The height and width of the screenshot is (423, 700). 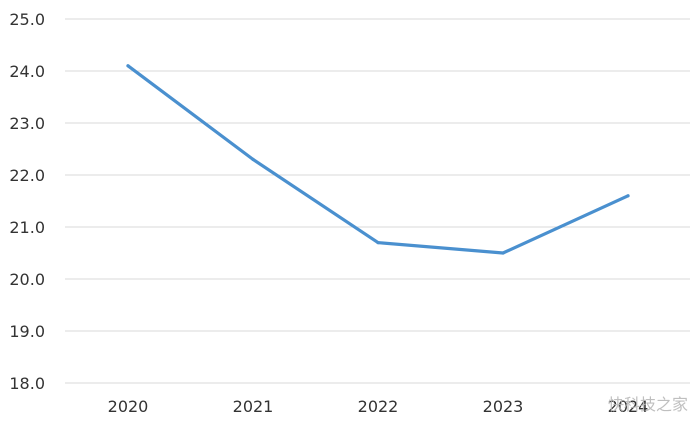 What do you see at coordinates (27, 331) in the screenshot?
I see `y-tick-label: 19.0` at bounding box center [27, 331].